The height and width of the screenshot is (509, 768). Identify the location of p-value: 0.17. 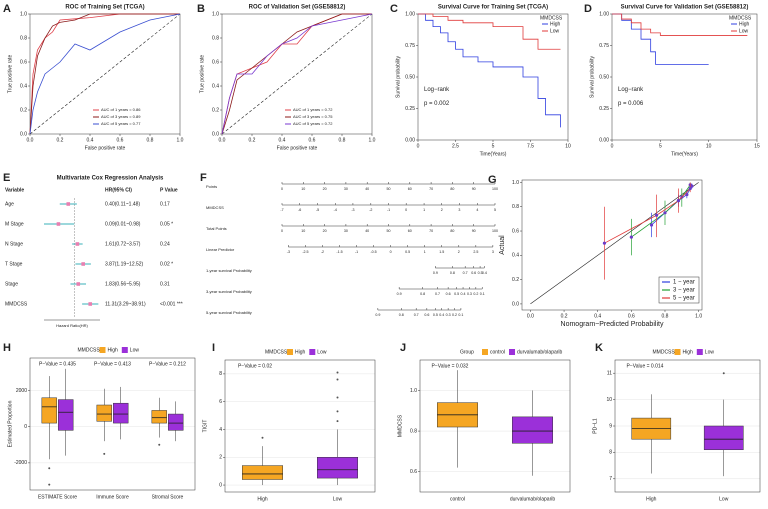
(165, 204).